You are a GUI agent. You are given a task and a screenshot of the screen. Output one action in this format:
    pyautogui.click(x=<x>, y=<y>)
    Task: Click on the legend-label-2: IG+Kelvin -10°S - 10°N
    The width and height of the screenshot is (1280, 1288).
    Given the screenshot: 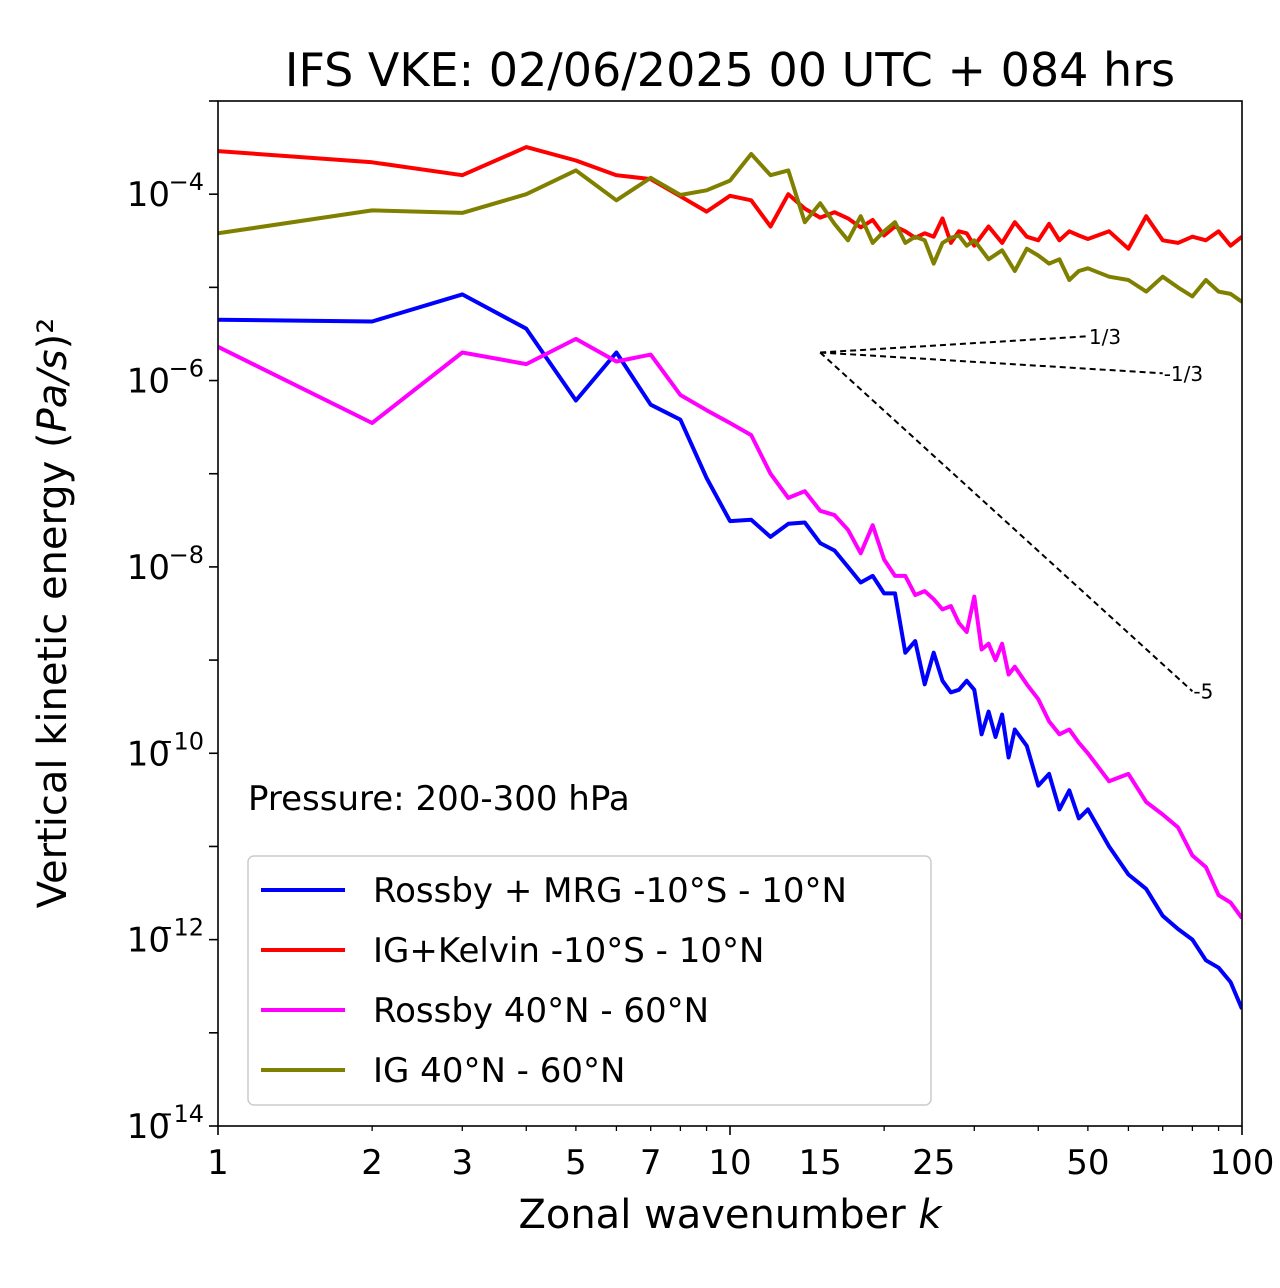 What is the action you would take?
    pyautogui.click(x=568, y=951)
    